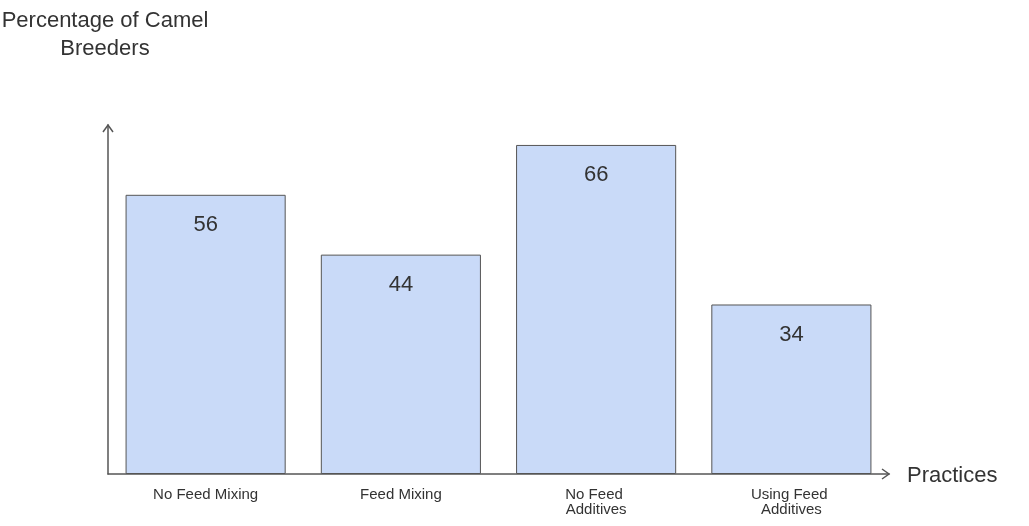 This screenshot has width=1029, height=526. Describe the element at coordinates (952, 474) in the screenshot. I see `x-axis-title: Practices` at that location.